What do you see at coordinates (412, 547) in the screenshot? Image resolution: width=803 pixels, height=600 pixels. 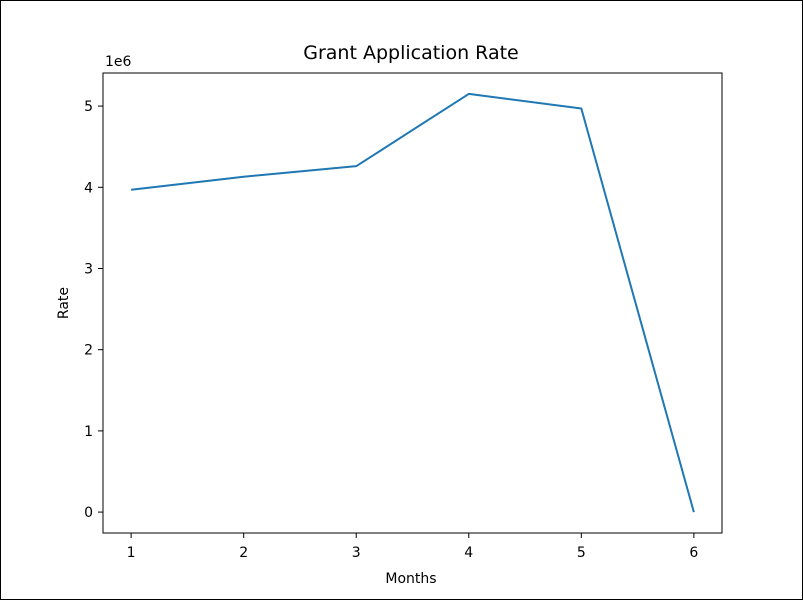 I see `x-ticks-layer: 1 2 3 4 5 6` at bounding box center [412, 547].